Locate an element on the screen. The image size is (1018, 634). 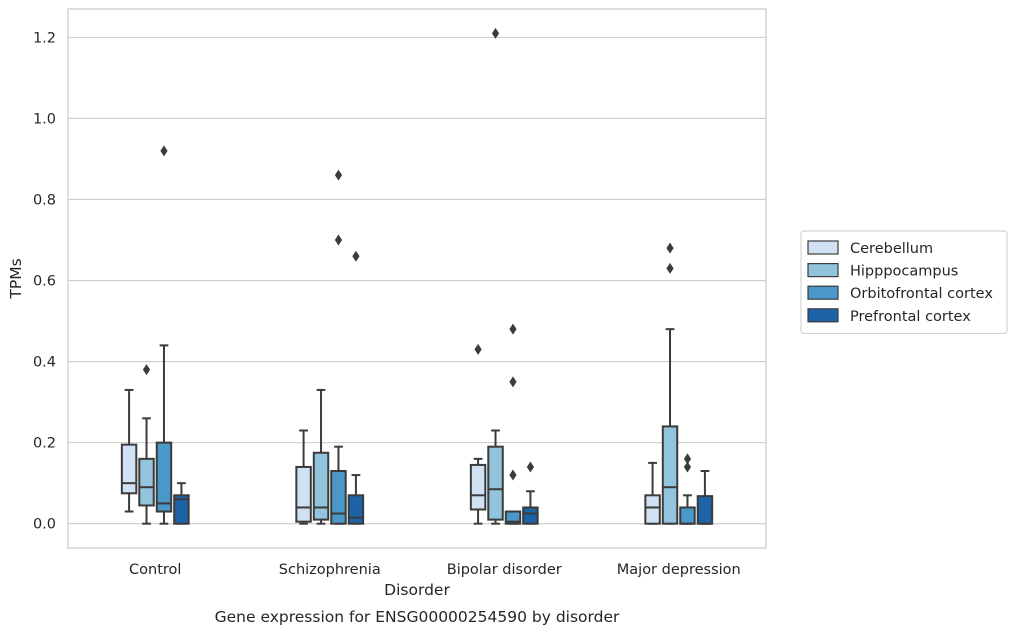
y-tick-label: 0.2 is located at coordinates (44, 444).